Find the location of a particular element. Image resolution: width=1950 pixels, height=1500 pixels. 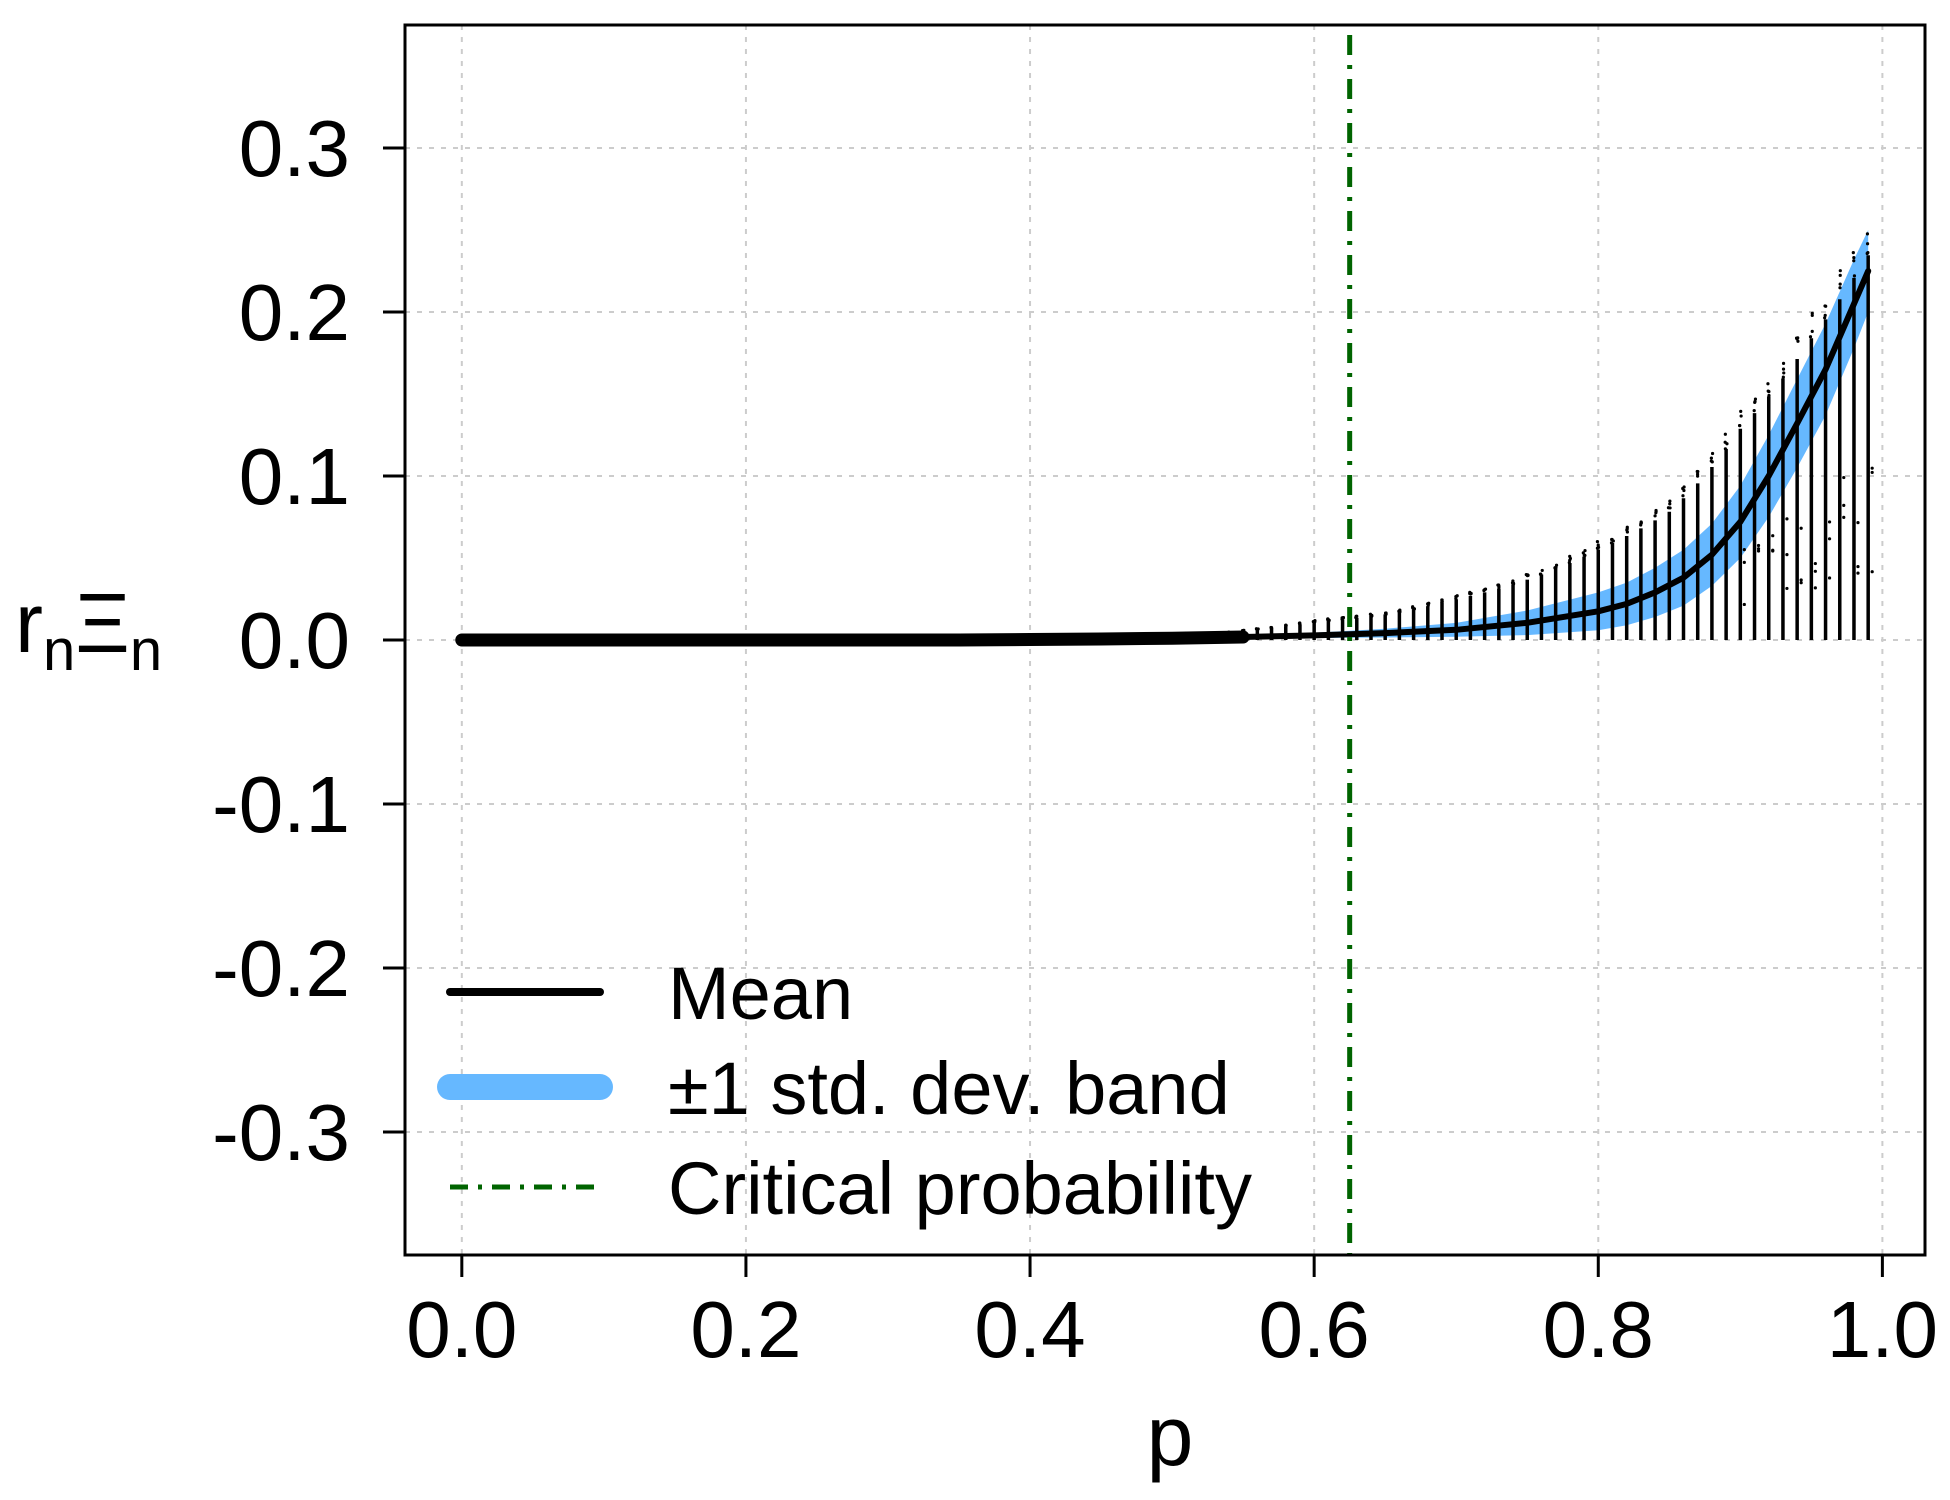

y-axis-title-sub-2: n is located at coordinates (146, 650).